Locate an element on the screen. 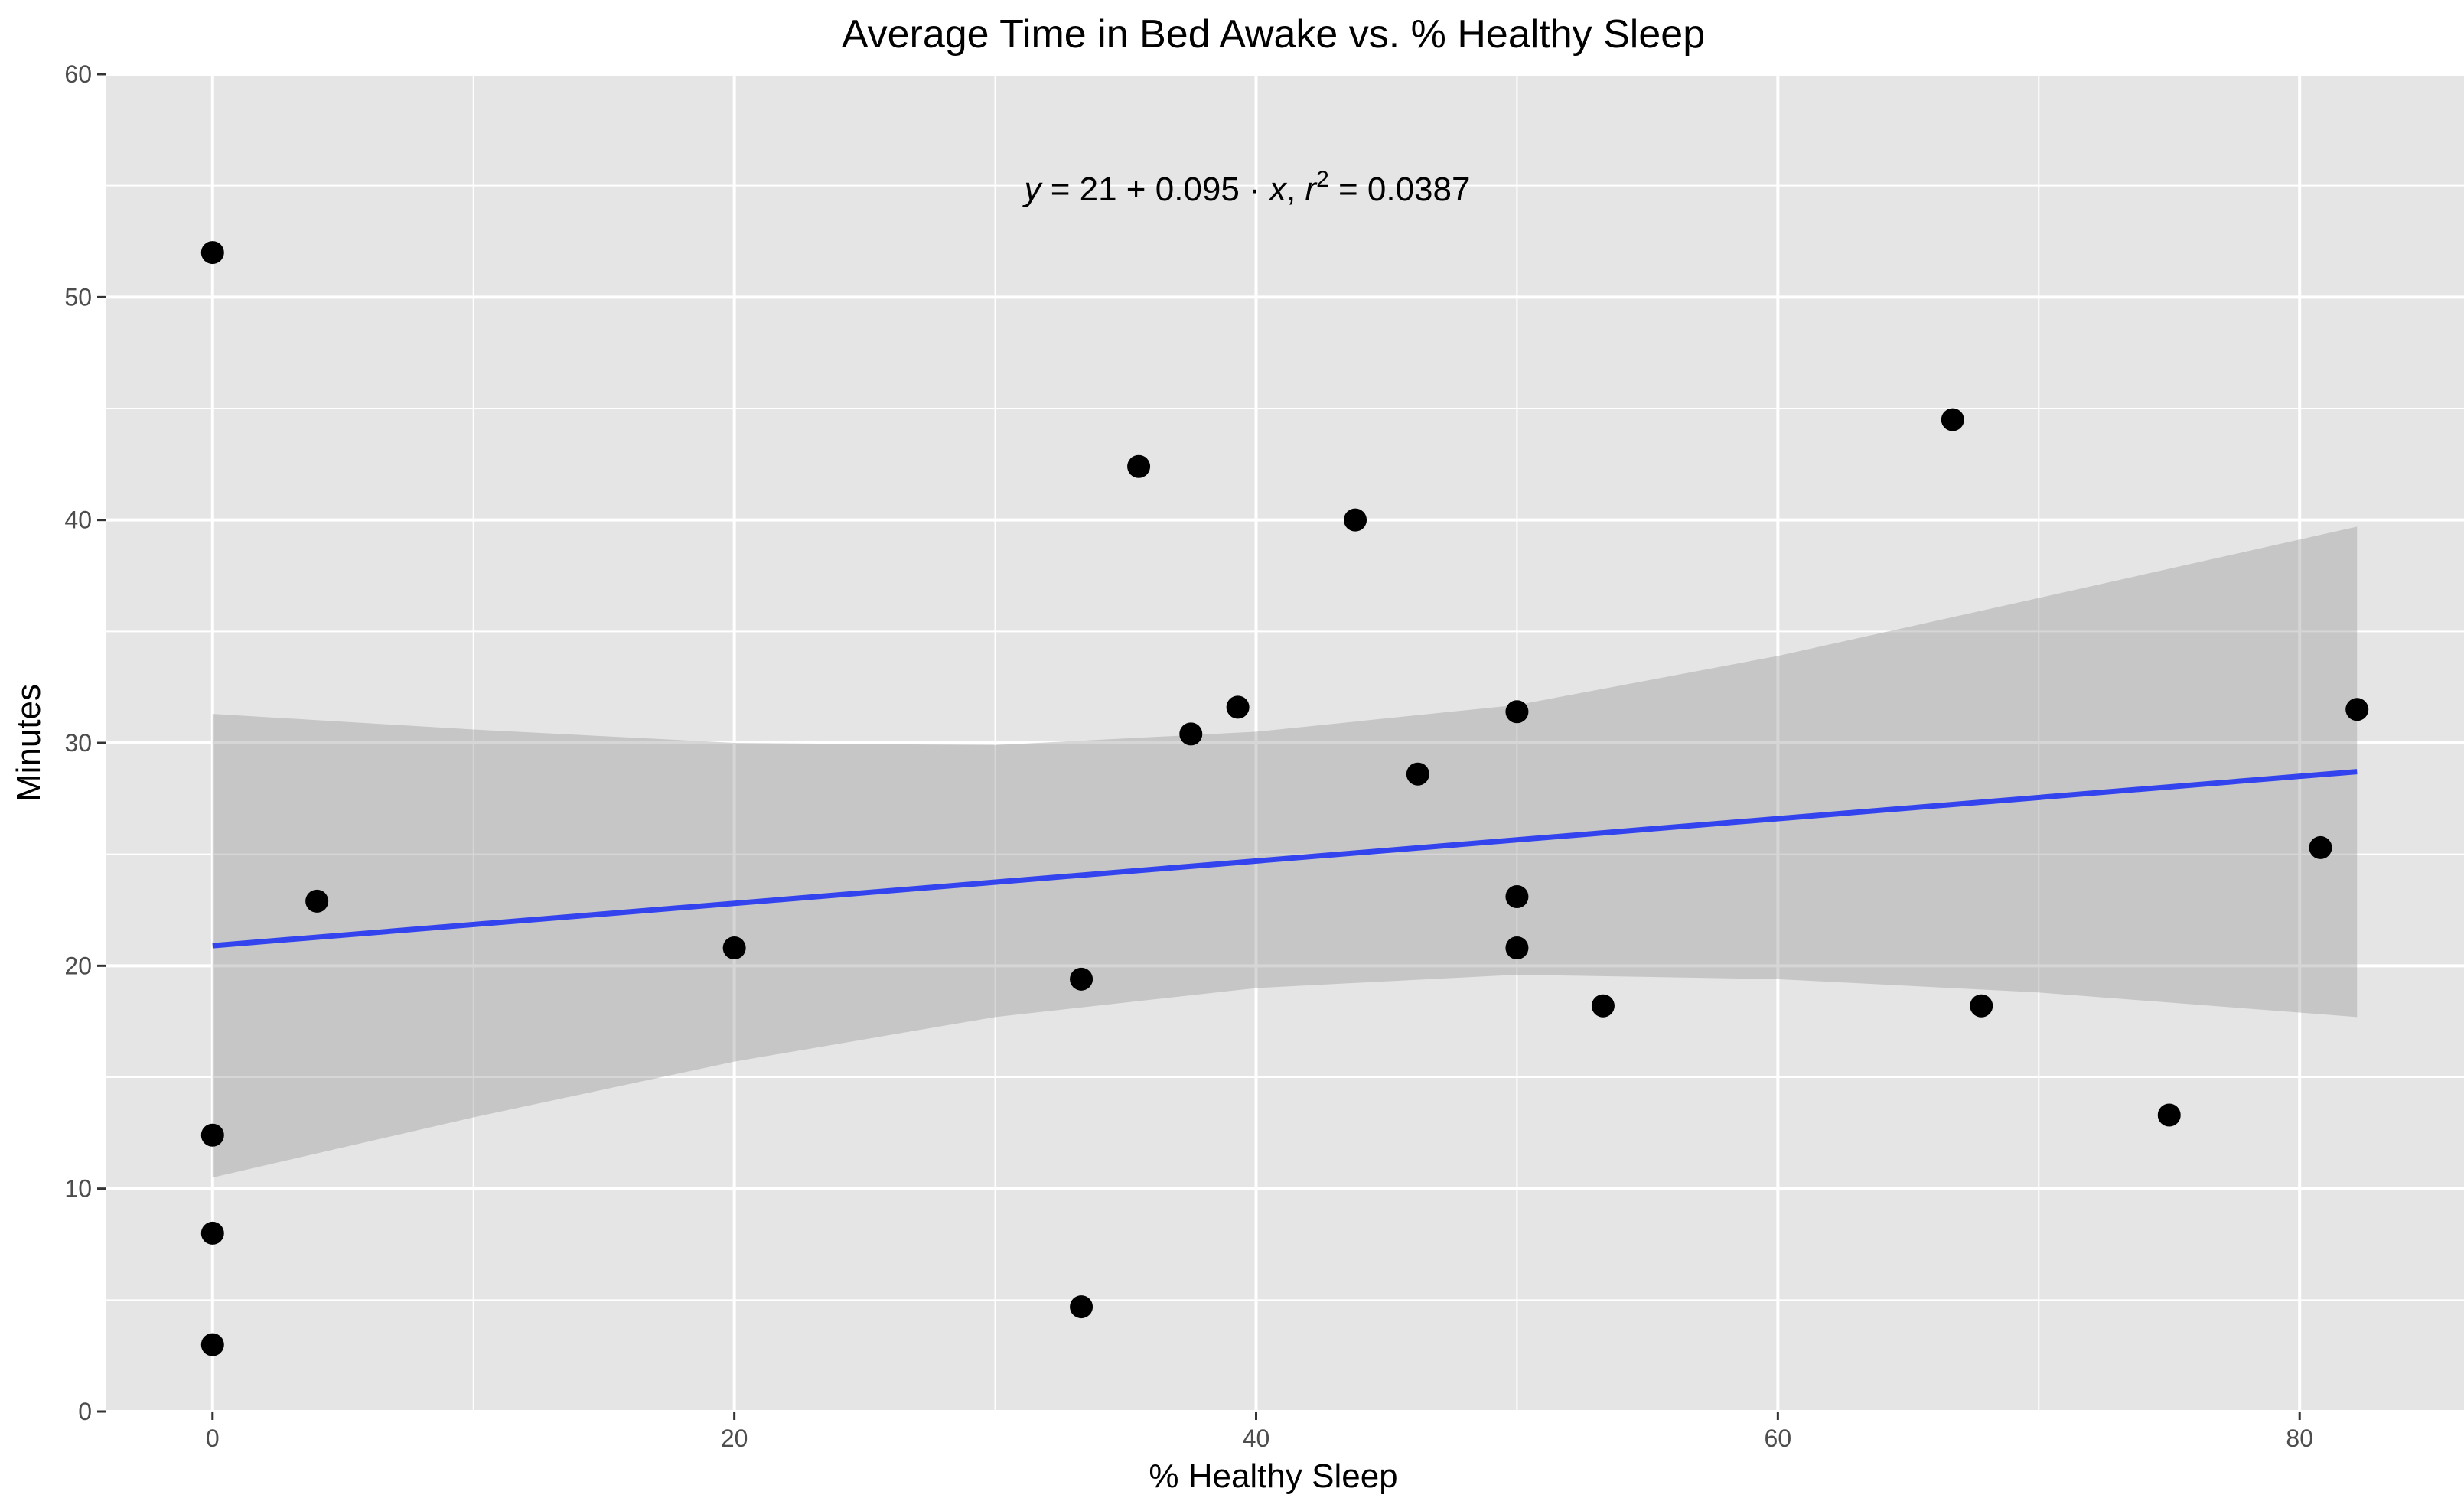 The height and width of the screenshot is (1511, 2464). x-tick-label: 40 is located at coordinates (1256, 1438).